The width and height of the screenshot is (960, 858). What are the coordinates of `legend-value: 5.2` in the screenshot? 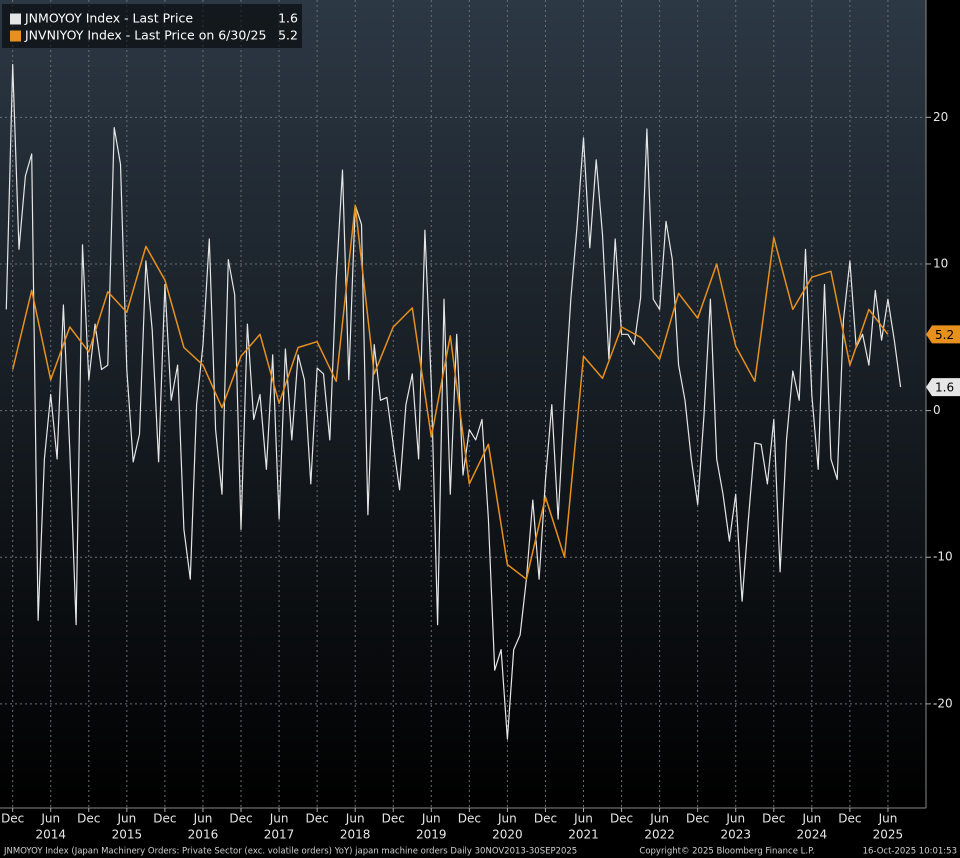 It's located at (288, 35).